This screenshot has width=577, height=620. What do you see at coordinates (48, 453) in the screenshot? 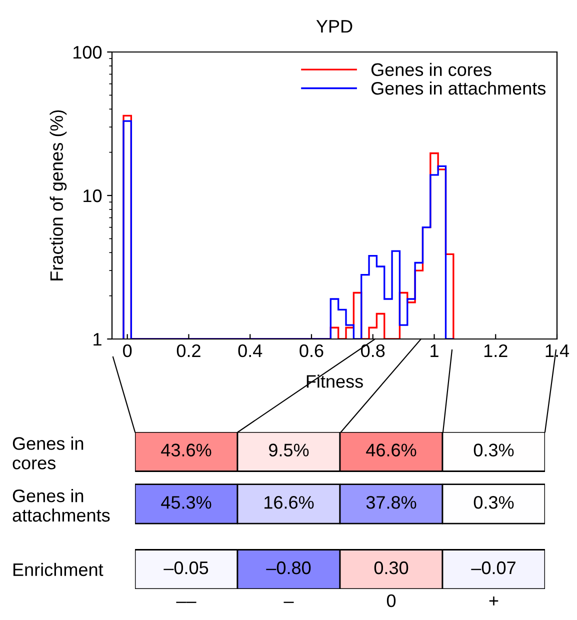
I see `y-tick-label: Genes in cores` at bounding box center [48, 453].